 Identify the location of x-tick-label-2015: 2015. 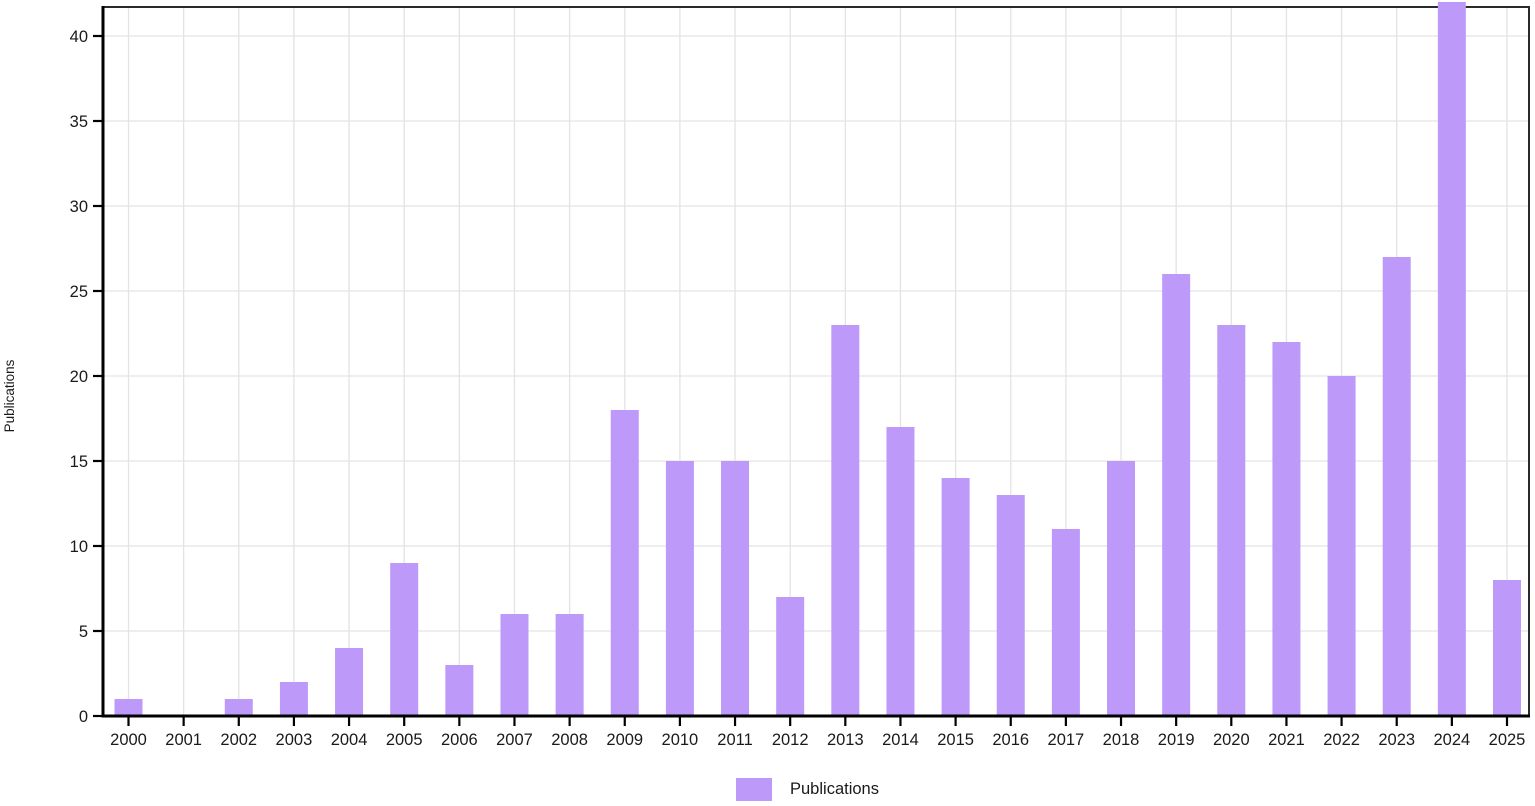
(955, 740).